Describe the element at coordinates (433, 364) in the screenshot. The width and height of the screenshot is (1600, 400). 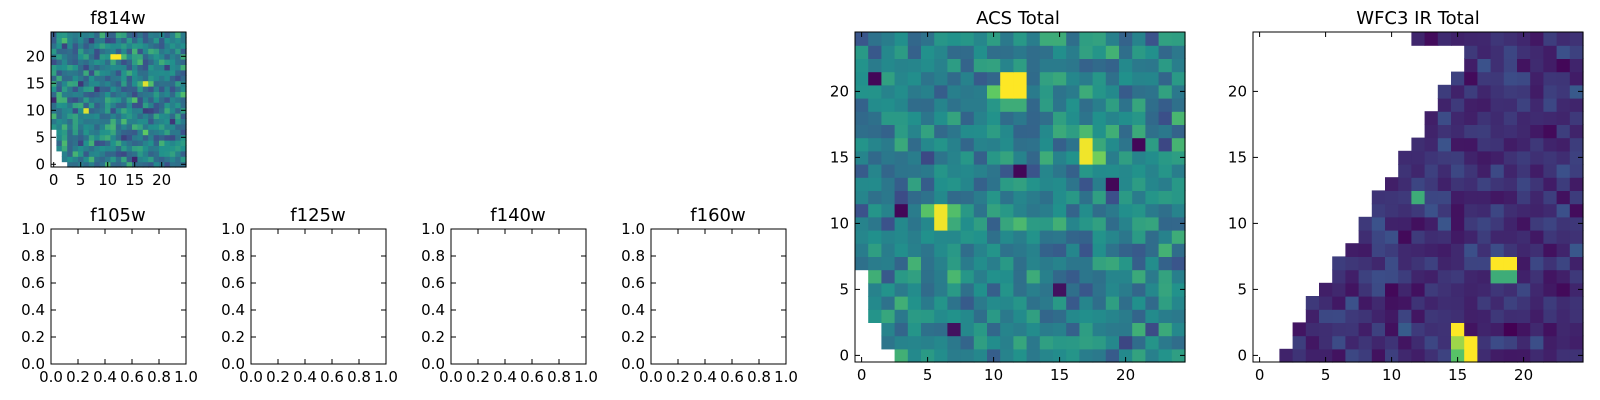
I see `y-tick-label: 0.0` at that location.